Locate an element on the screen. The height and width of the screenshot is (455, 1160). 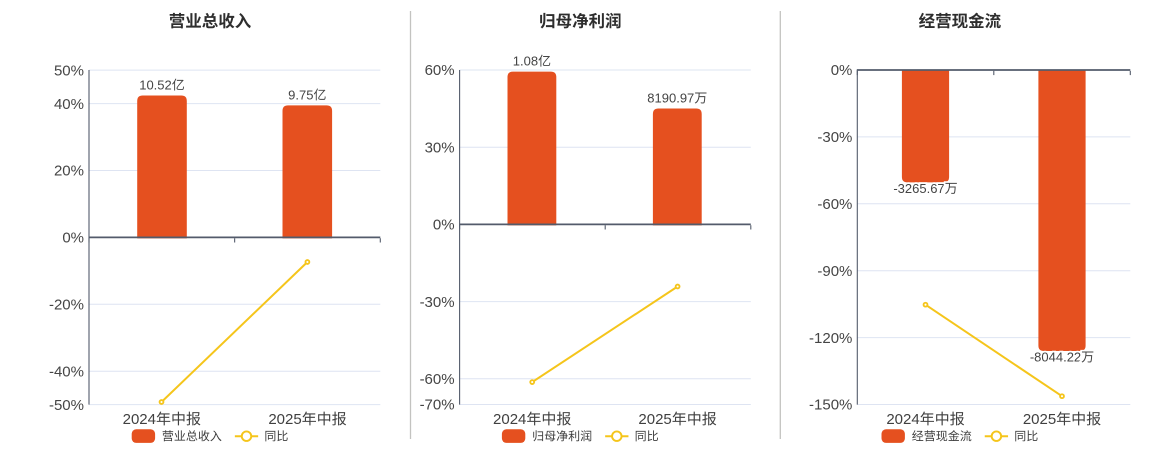
svg-text: 30% is located at coordinates (440, 147).